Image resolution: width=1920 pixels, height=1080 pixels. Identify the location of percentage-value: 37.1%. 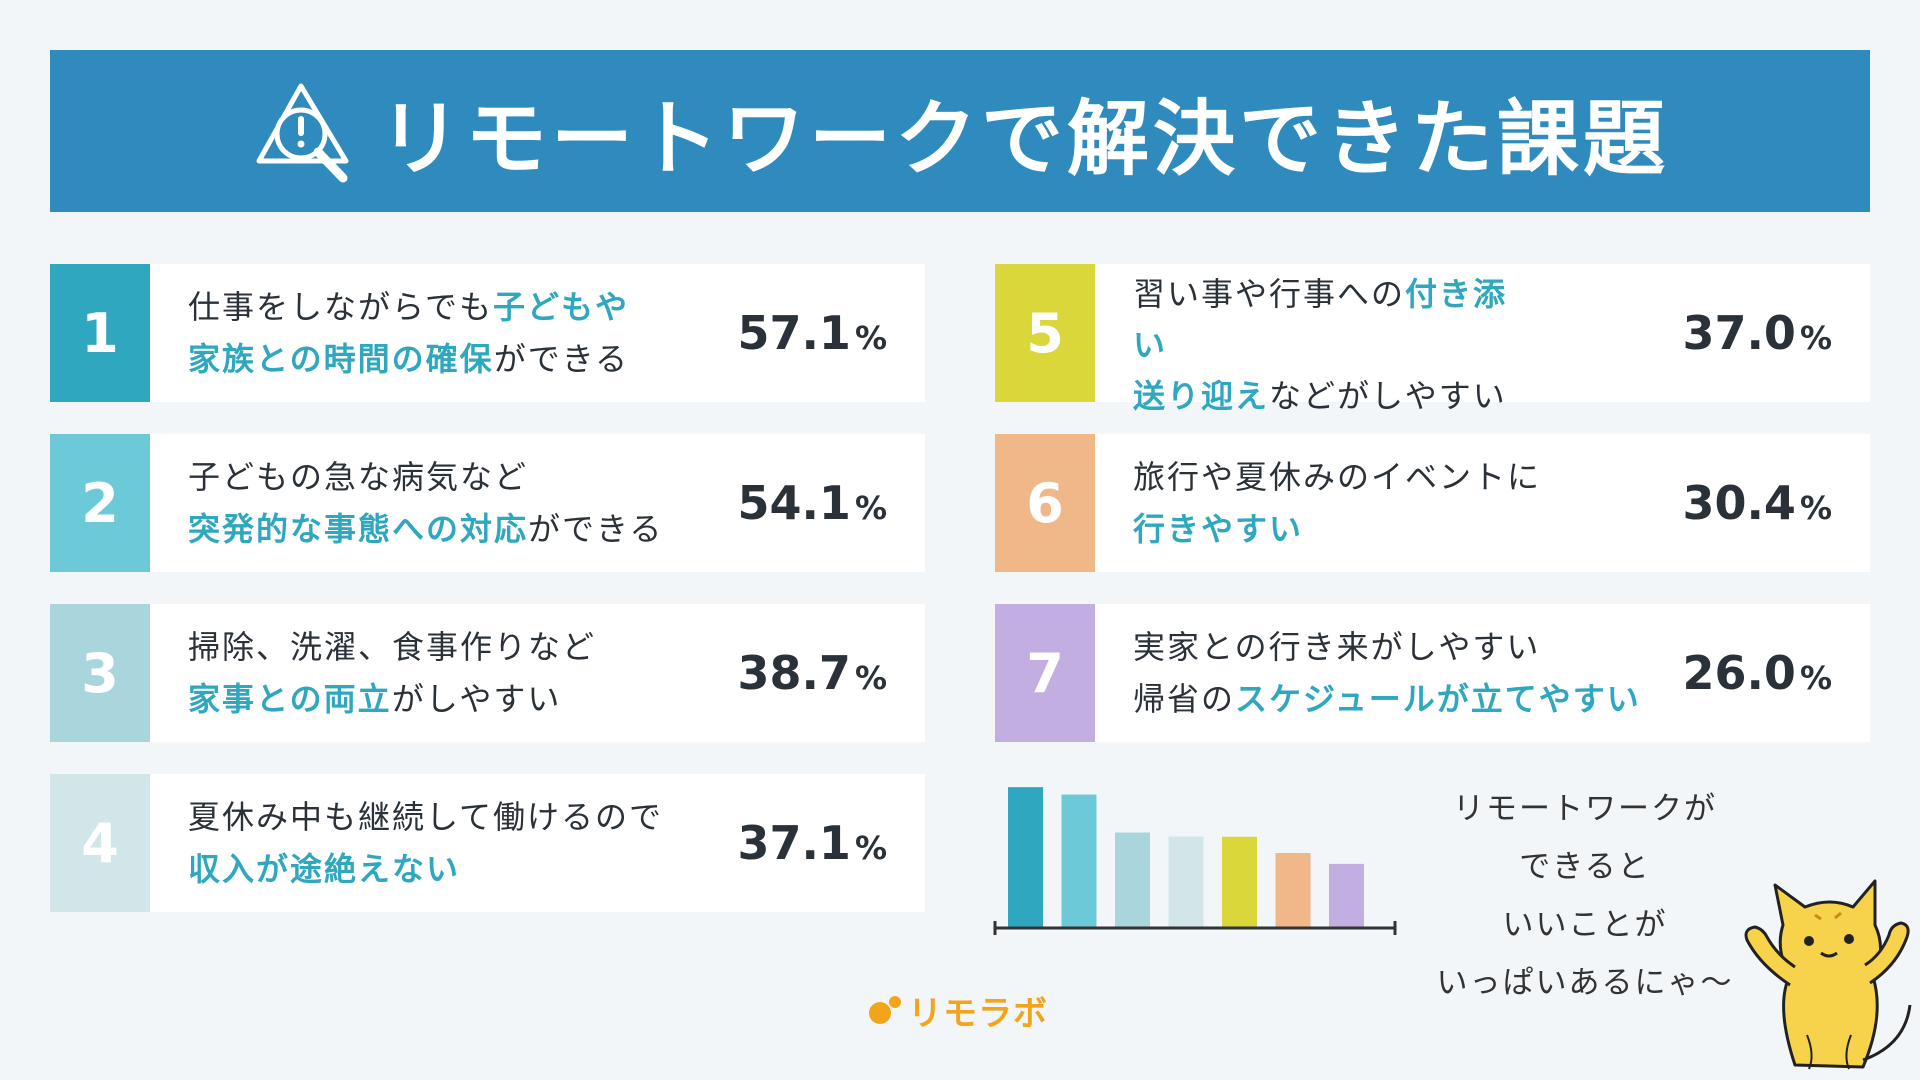
(825, 843).